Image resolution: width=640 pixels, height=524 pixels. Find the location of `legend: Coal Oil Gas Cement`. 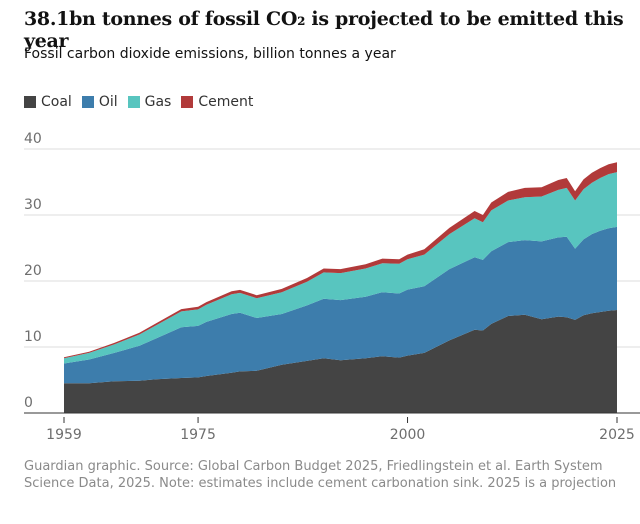

legend: Coal Oil Gas Cement is located at coordinates (138, 102).